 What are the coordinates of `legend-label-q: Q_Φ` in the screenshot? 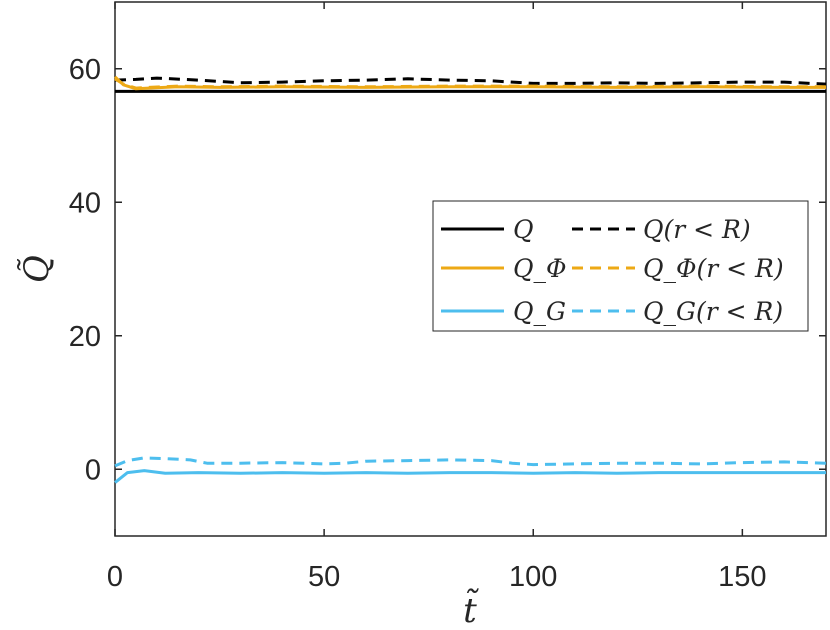 It's located at (540, 268).